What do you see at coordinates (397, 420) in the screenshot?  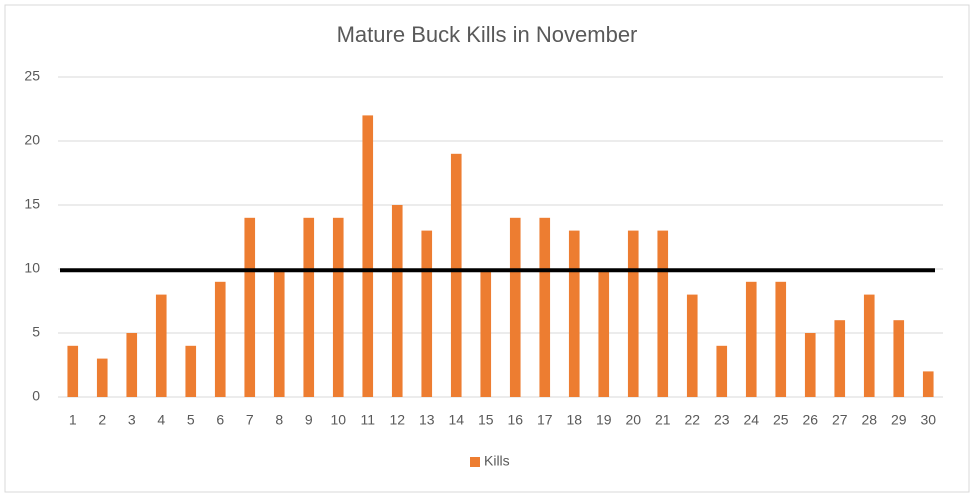 I see `x-tick-label: 12` at bounding box center [397, 420].